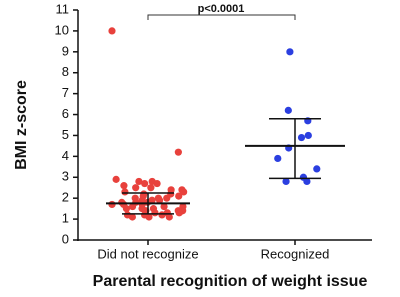  What do you see at coordinates (221, 17) in the screenshot?
I see `significance-bracket` at bounding box center [221, 17].